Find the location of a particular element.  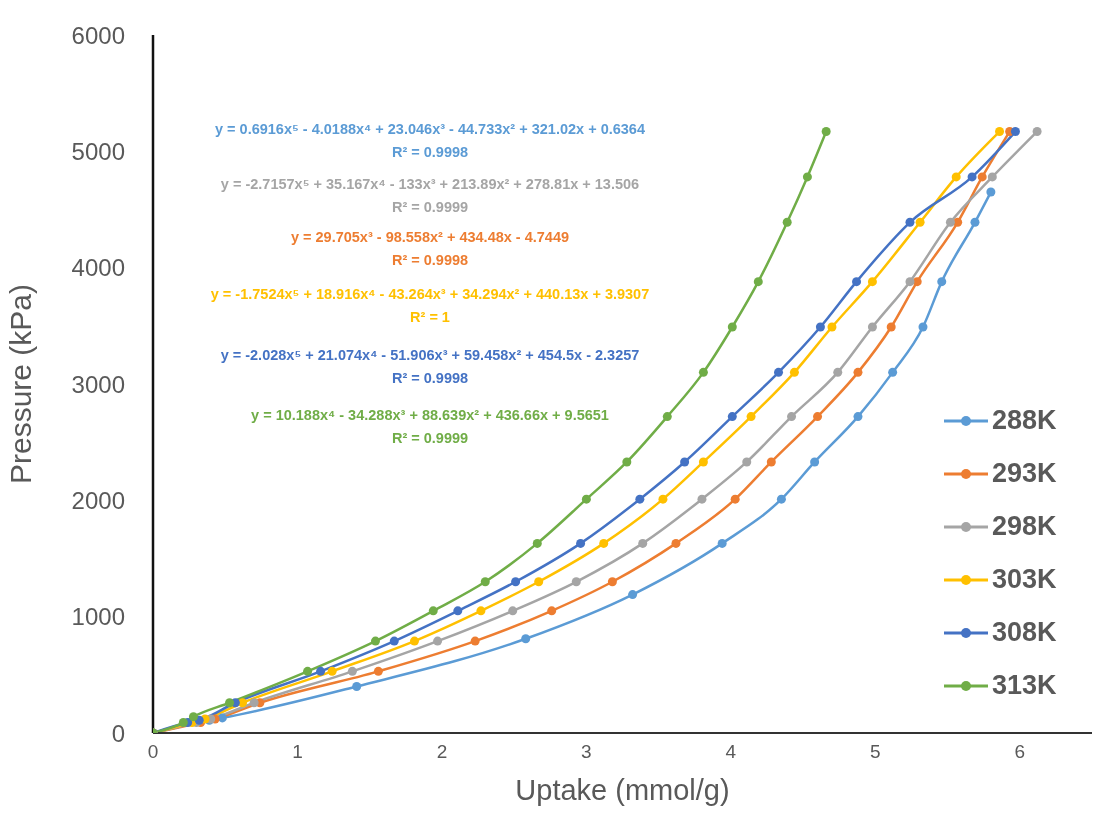

x-tick-label: 0 is located at coordinates (153, 752).